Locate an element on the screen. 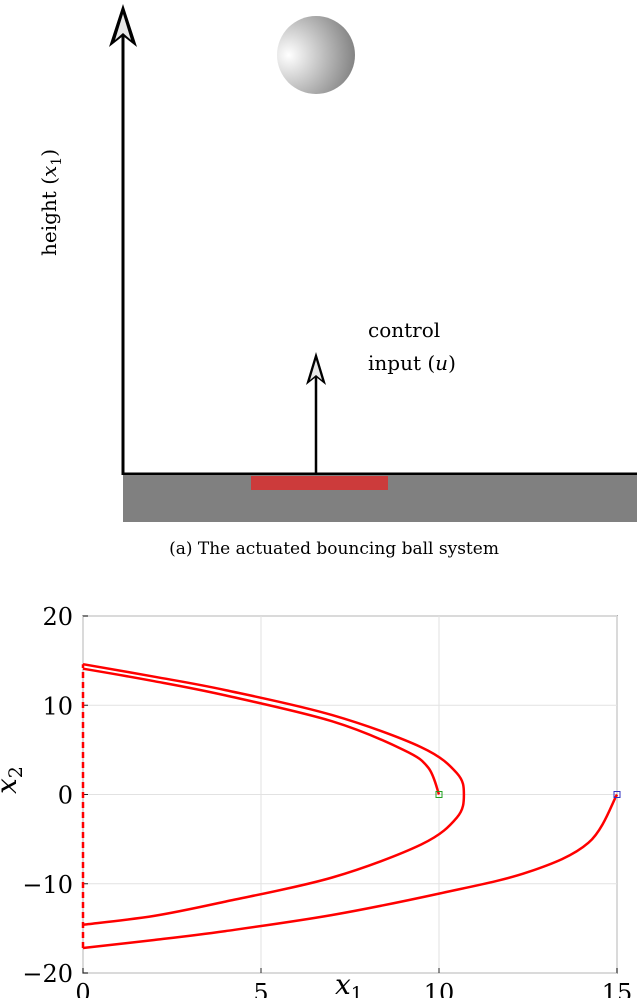  actuator-plate is located at coordinates (319, 483).